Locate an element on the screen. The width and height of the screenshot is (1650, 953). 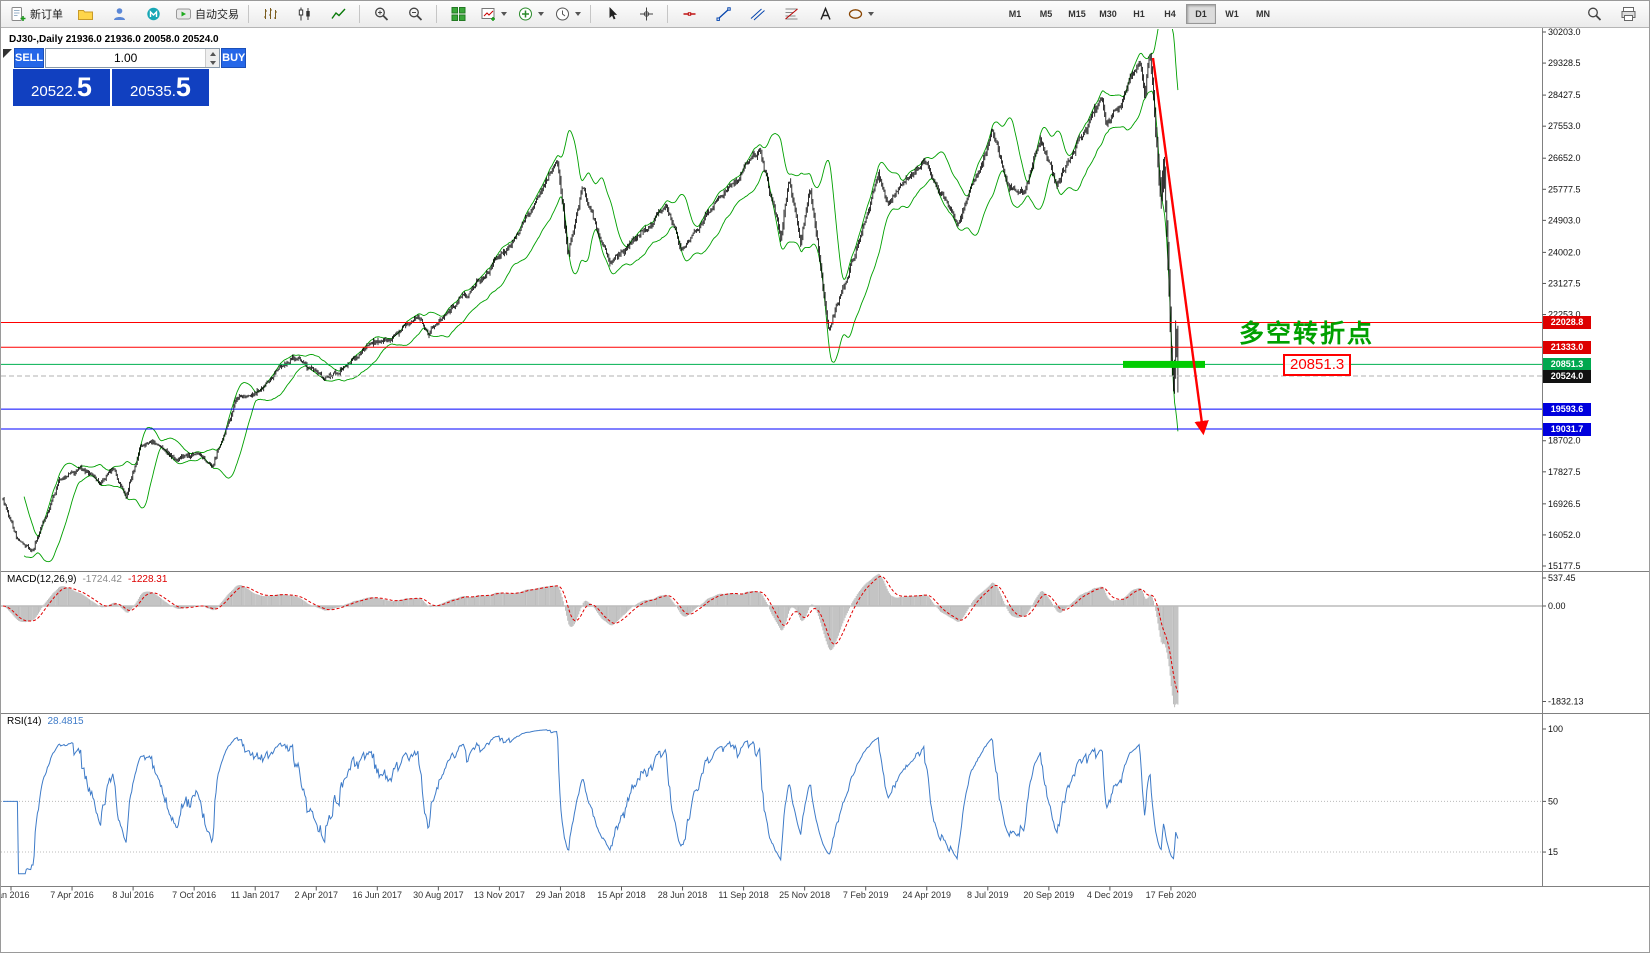
price-line-label: 19031.7 is located at coordinates (1567, 429).